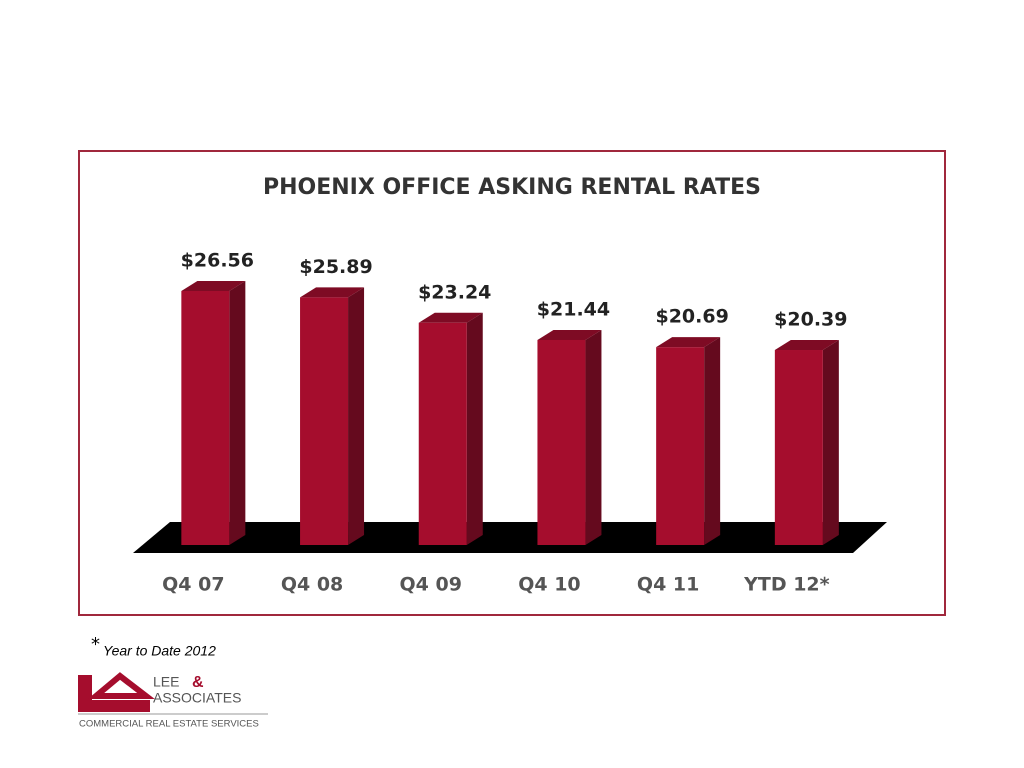 This screenshot has height=768, width=1024. Describe the element at coordinates (335, 267) in the screenshot. I see `value-label: $25.89` at that location.